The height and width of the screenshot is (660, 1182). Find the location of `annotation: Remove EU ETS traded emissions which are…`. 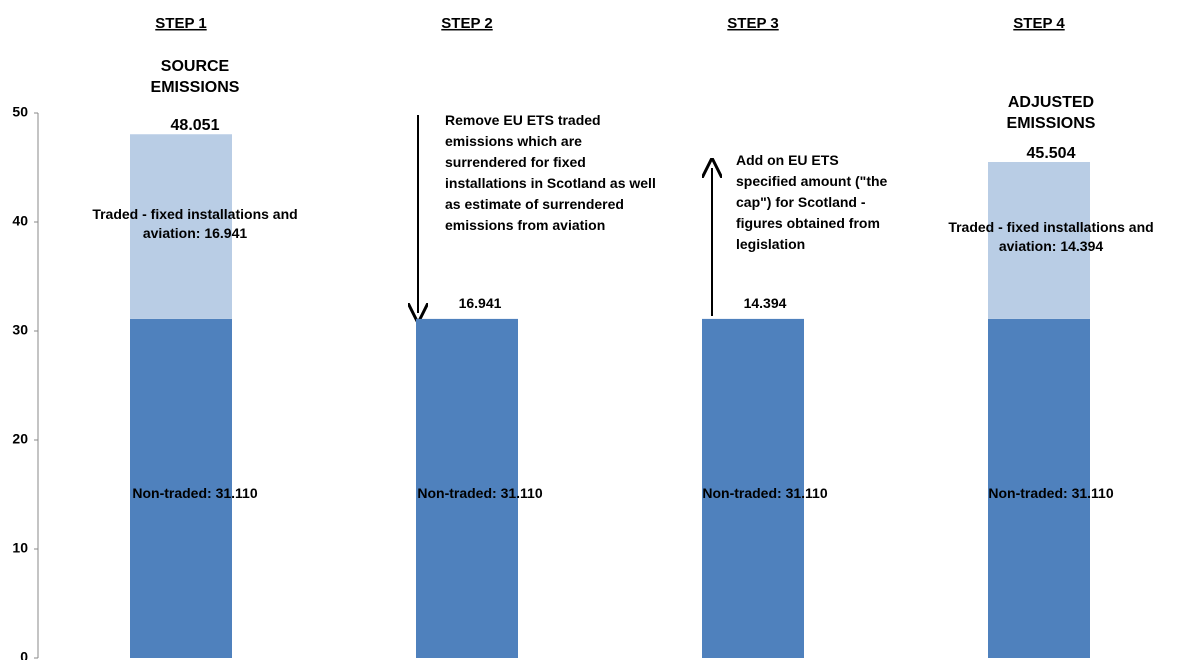

annotation: Remove EU ETS traded emissions which are… is located at coordinates (550, 172).